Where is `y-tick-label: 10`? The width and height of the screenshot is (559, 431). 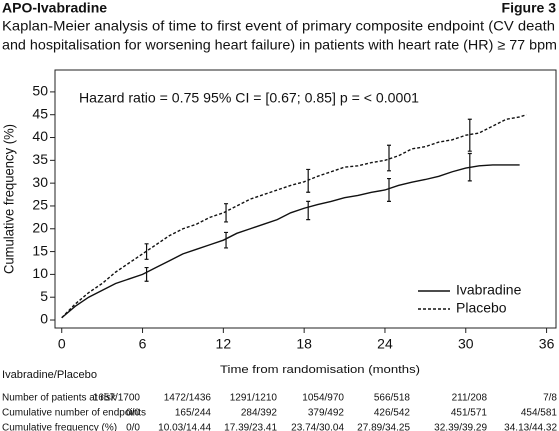 y-tick-label: 10 is located at coordinates (40, 273).